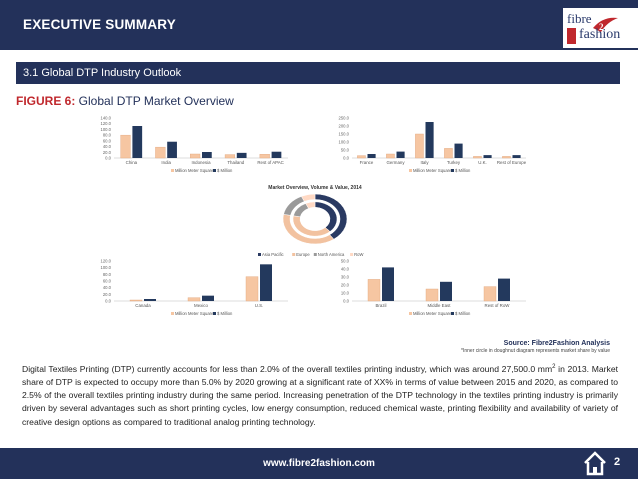  I want to click on logo-swoosh-icon: 2, so click(592, 30).